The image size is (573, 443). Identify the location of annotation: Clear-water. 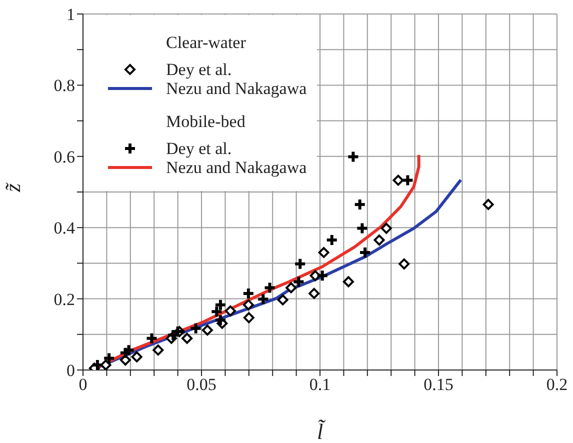
(206, 42).